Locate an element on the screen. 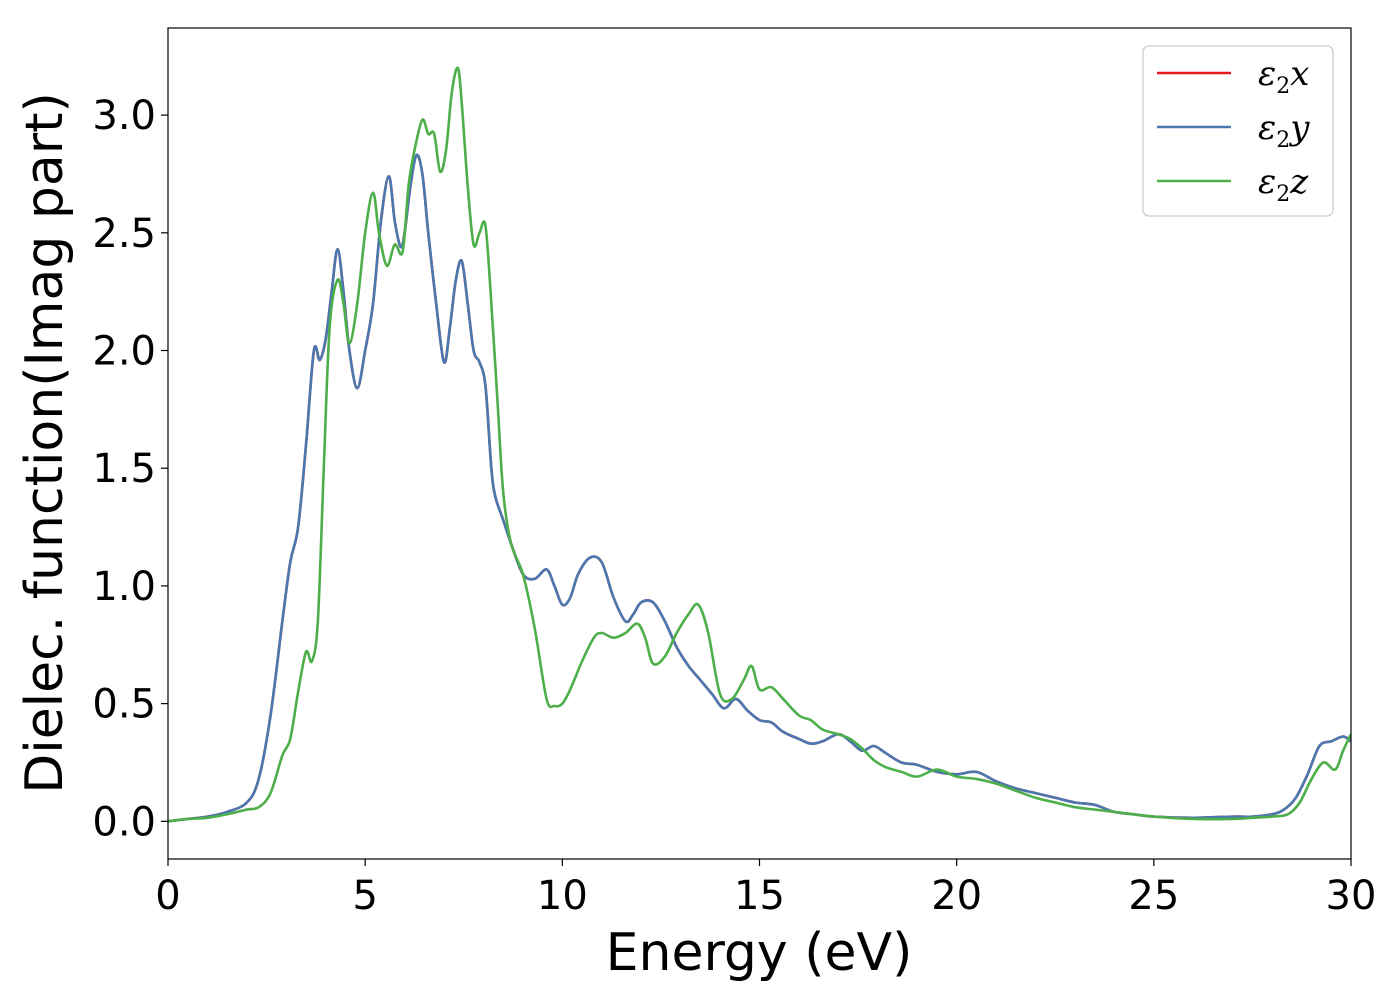 This screenshot has width=1400, height=1004. legend-label: ε2y is located at coordinates (1284, 130).